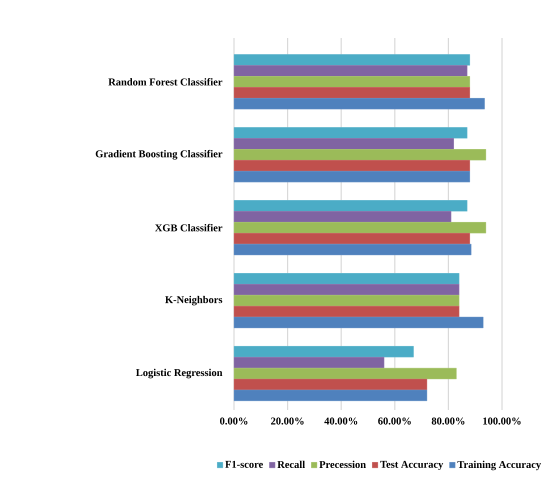 The image size is (551, 503). Describe the element at coordinates (412, 465) in the screenshot. I see `legend-label: Test Accuracy` at that location.